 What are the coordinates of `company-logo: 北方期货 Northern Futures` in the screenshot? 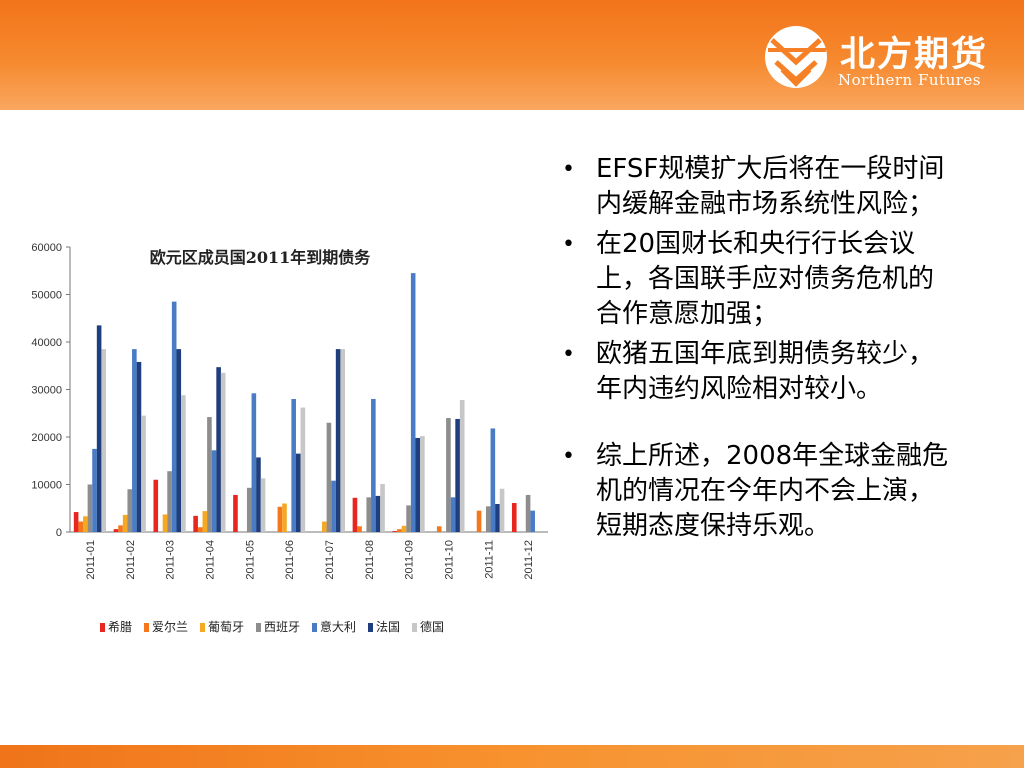 It's located at (882, 57).